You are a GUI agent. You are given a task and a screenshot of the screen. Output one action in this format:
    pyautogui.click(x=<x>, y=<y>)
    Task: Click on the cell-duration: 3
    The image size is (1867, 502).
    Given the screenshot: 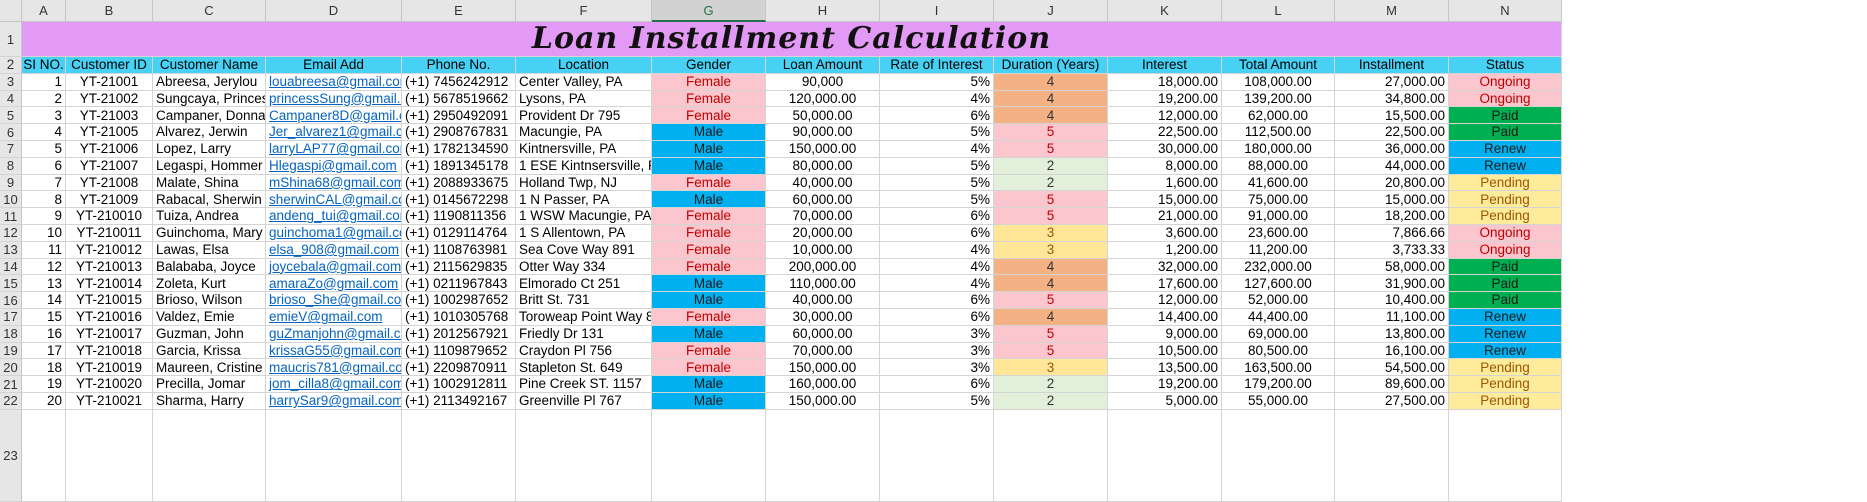 What is the action you would take?
    pyautogui.click(x=1051, y=368)
    